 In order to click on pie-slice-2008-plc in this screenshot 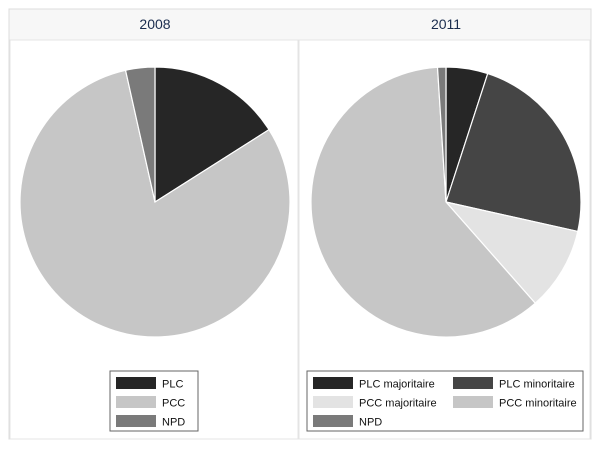, I will do `click(212, 135)`.